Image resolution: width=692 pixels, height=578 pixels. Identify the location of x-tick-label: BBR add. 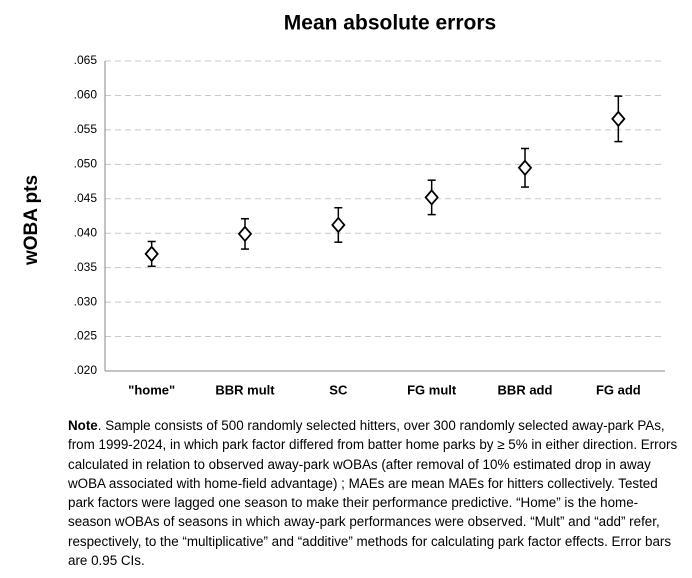
(525, 389).